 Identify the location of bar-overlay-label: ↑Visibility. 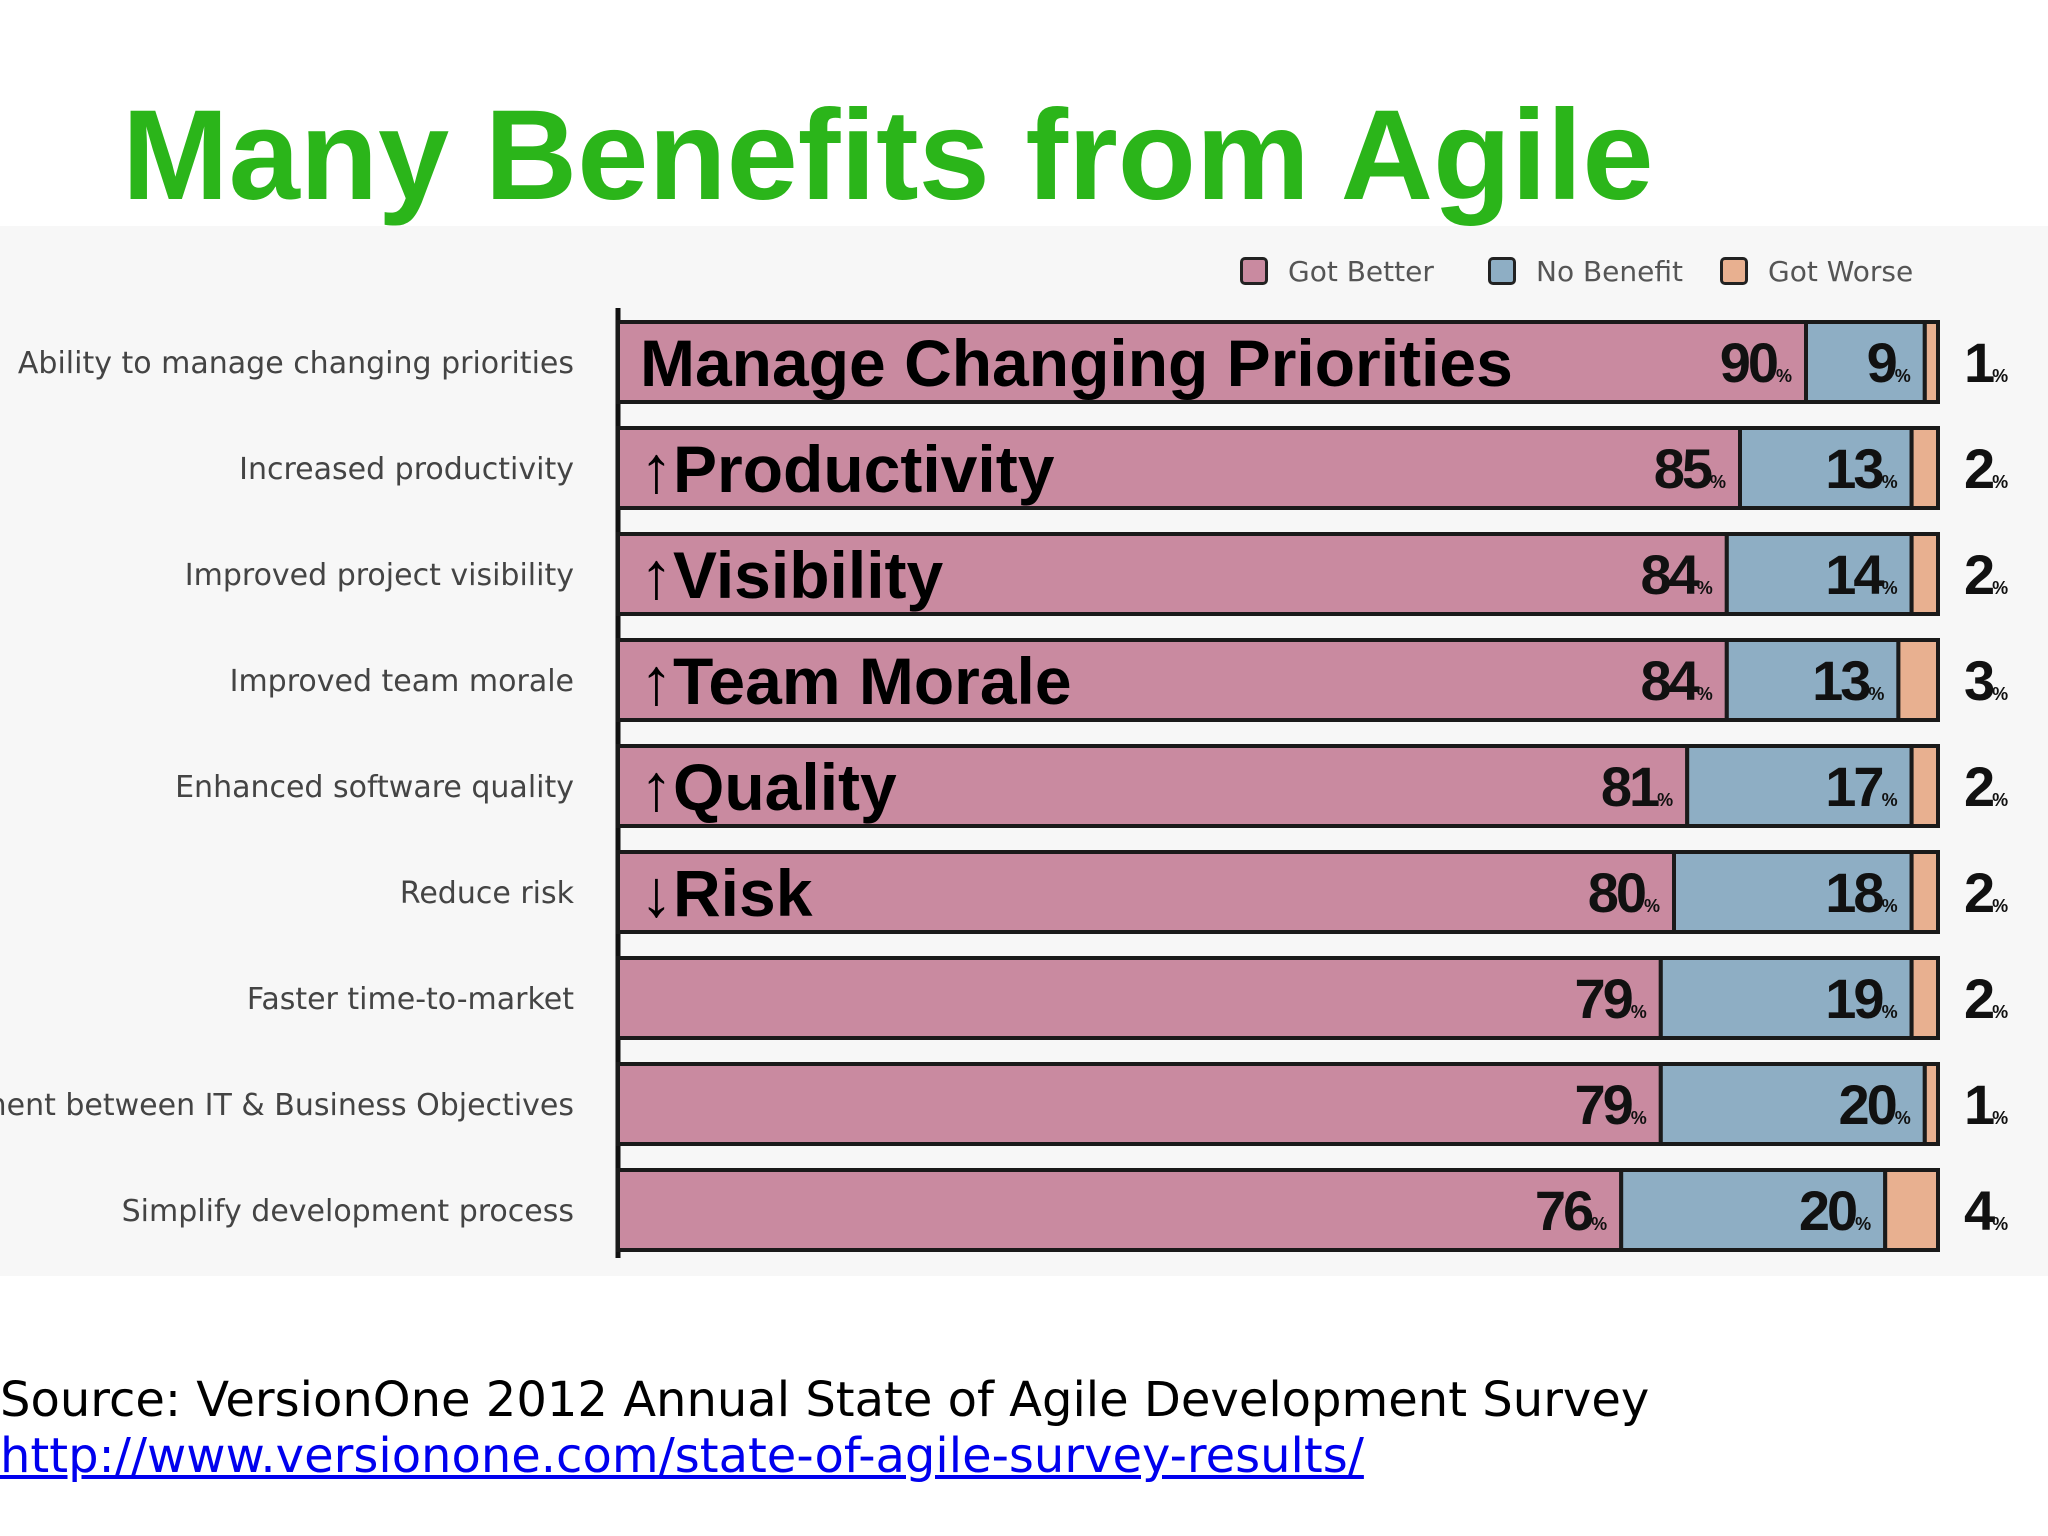
(792, 575).